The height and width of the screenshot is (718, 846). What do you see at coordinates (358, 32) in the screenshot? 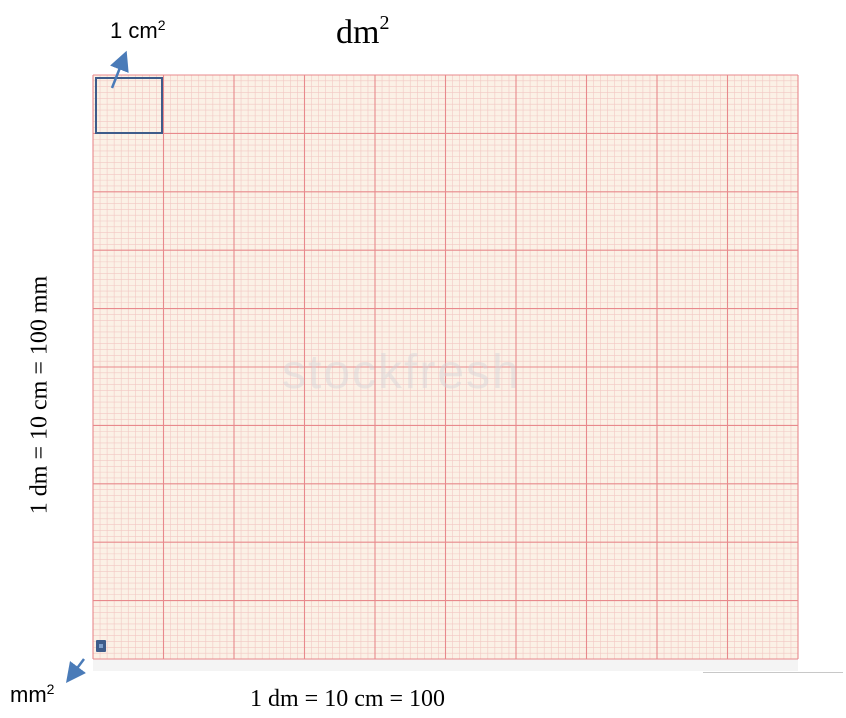
I see `dm2-text: dm` at bounding box center [358, 32].